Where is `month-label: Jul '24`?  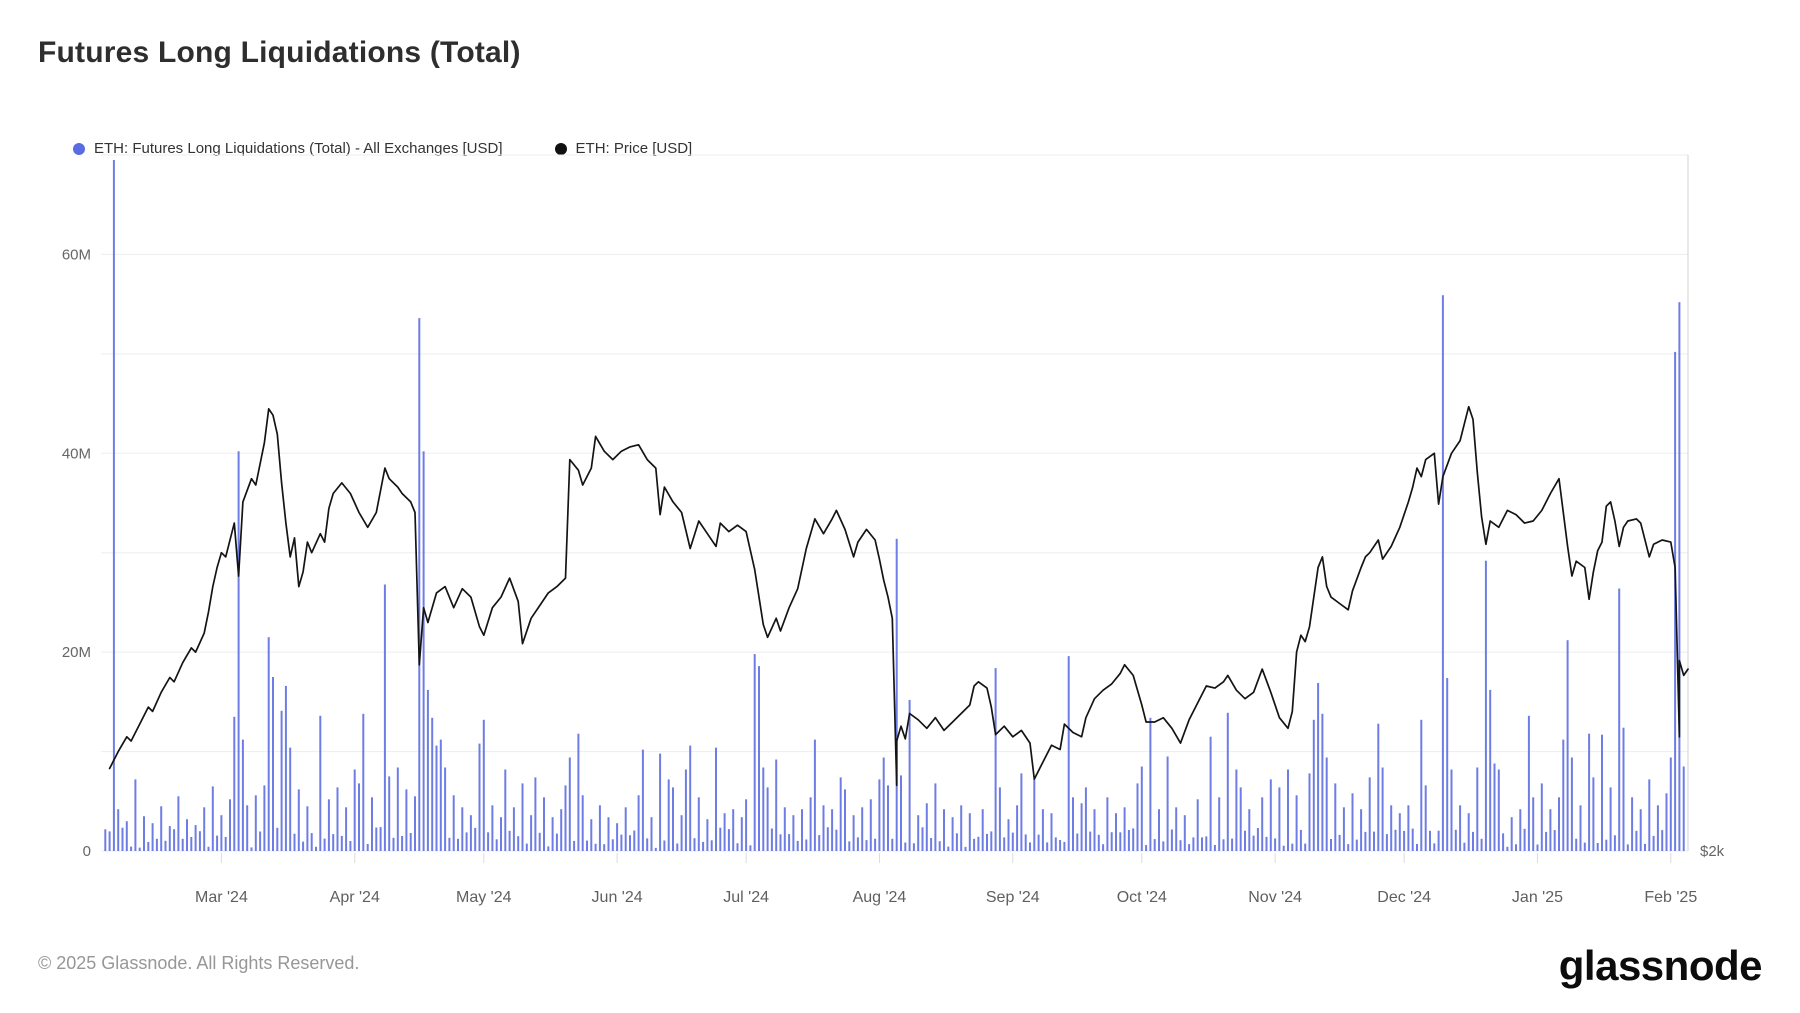 month-label: Jul '24 is located at coordinates (746, 897).